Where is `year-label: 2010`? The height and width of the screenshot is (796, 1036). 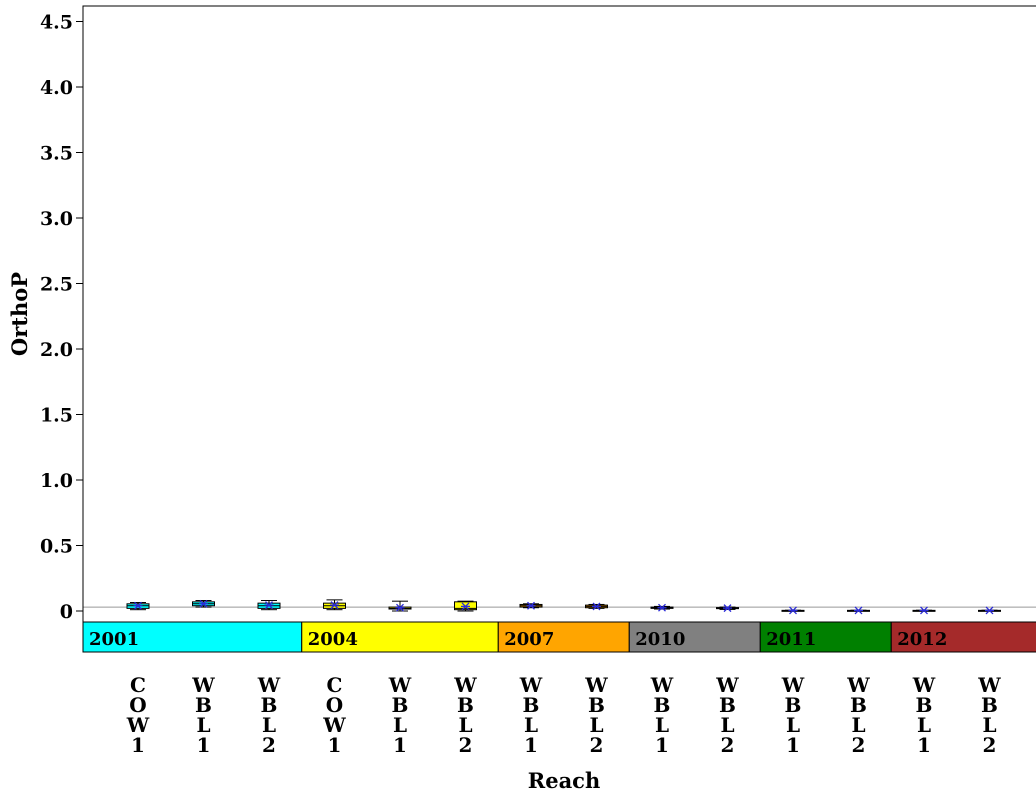 year-label: 2010 is located at coordinates (660, 639).